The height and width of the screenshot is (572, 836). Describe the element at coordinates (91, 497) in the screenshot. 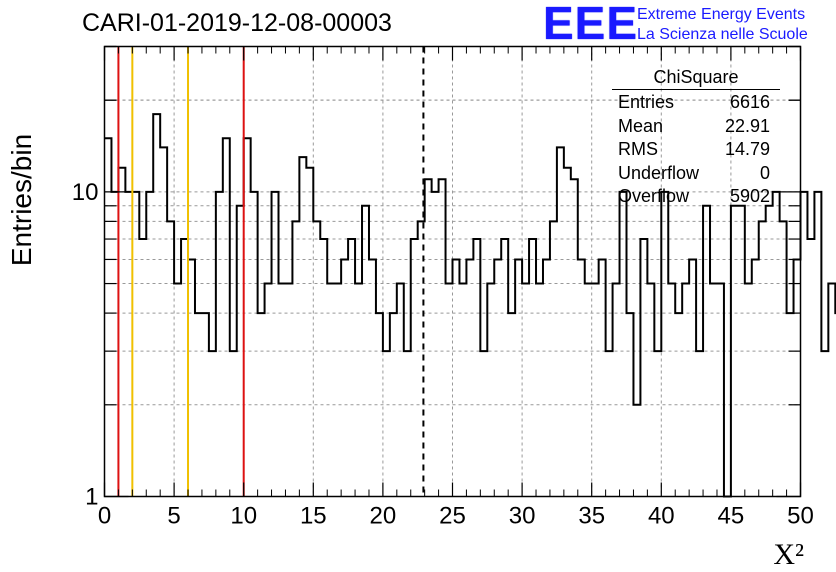

I see `y-tick-label: 1` at that location.